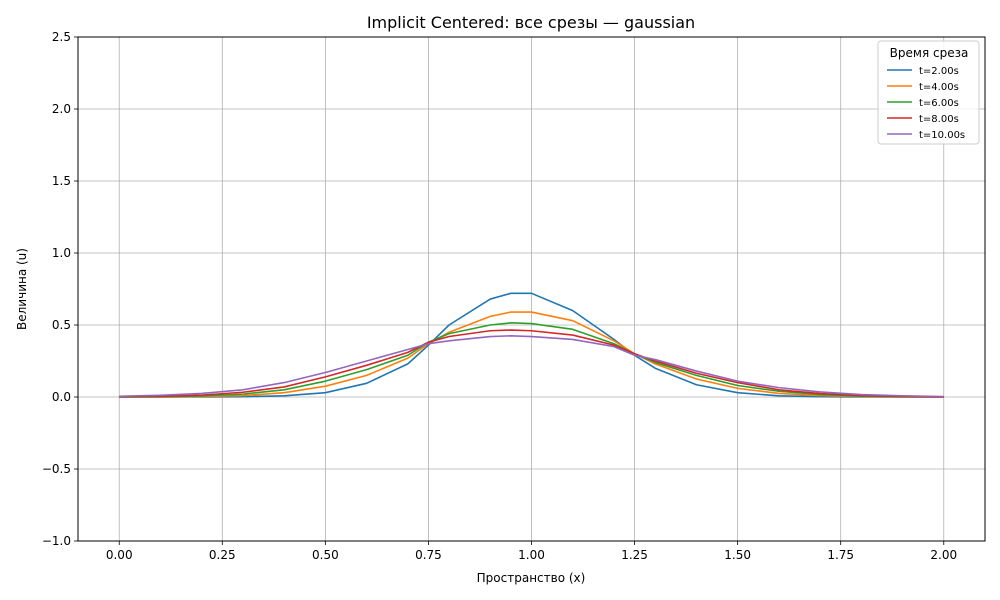  Describe the element at coordinates (939, 71) in the screenshot. I see `legend-label-1: t=2.00s` at that location.